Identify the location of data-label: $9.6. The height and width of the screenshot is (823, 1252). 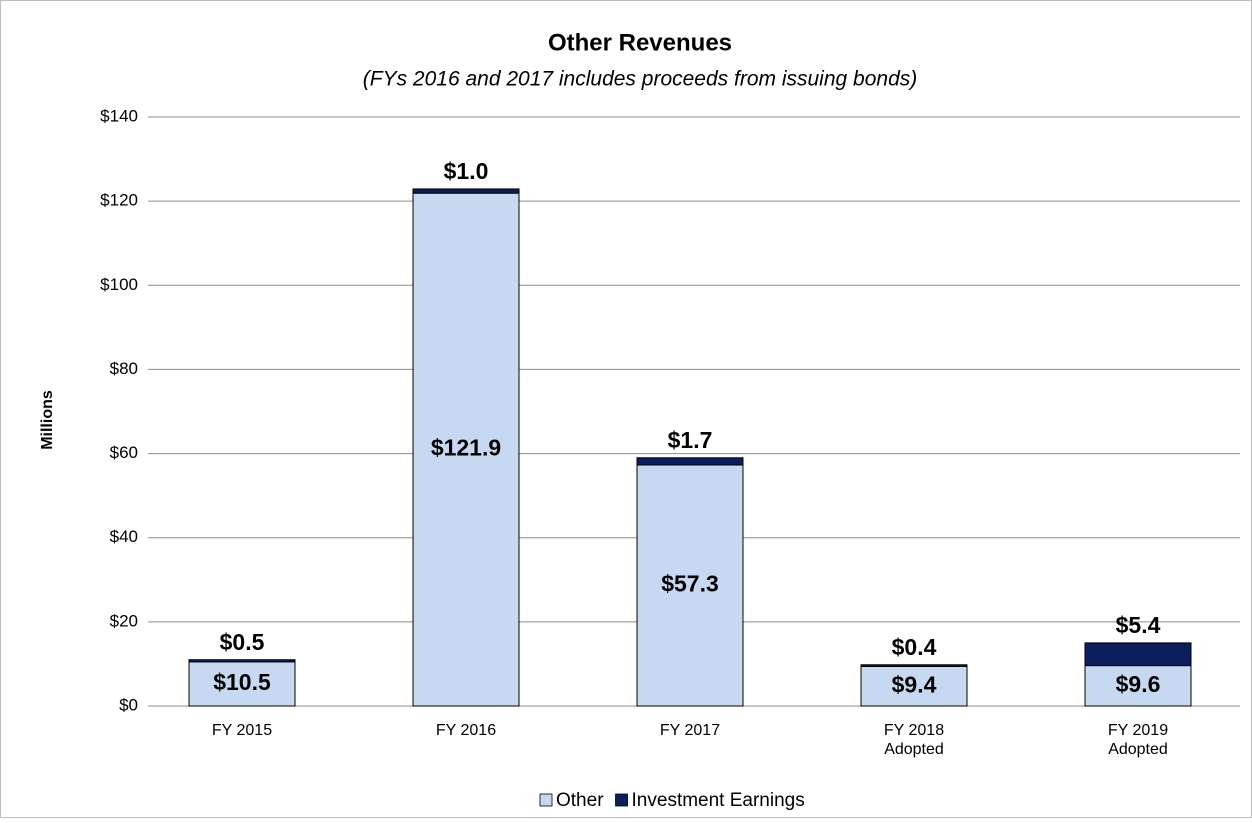
(1138, 684).